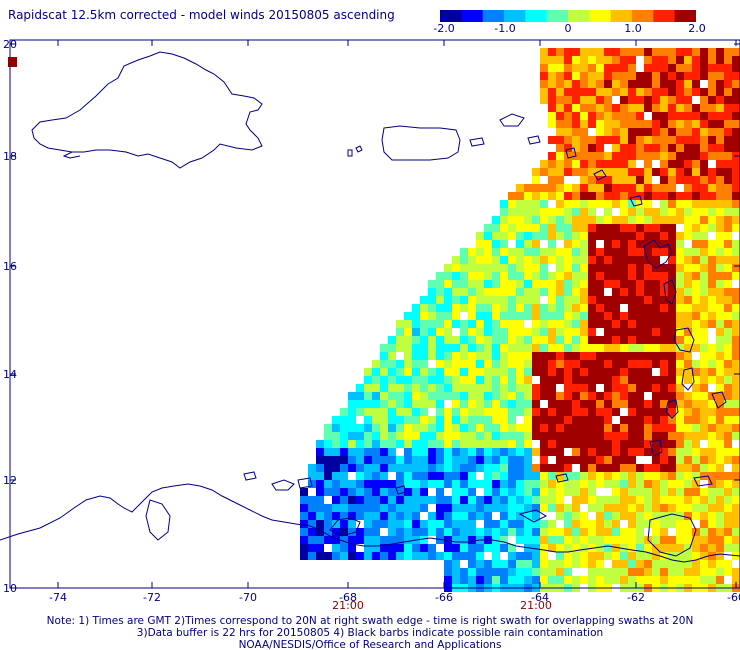  I want to click on colorbar-tick-label: 1.0, so click(633, 28).